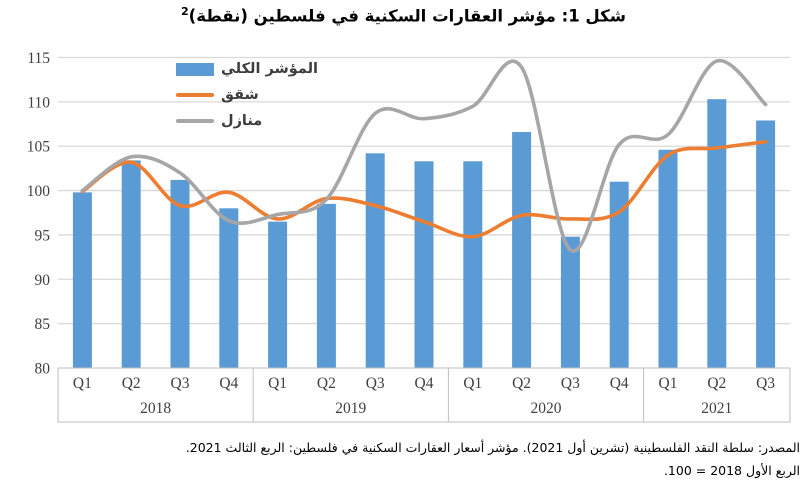 This screenshot has height=490, width=807. What do you see at coordinates (43, 369) in the screenshot?
I see `y-tick-label-80: 80` at bounding box center [43, 369].